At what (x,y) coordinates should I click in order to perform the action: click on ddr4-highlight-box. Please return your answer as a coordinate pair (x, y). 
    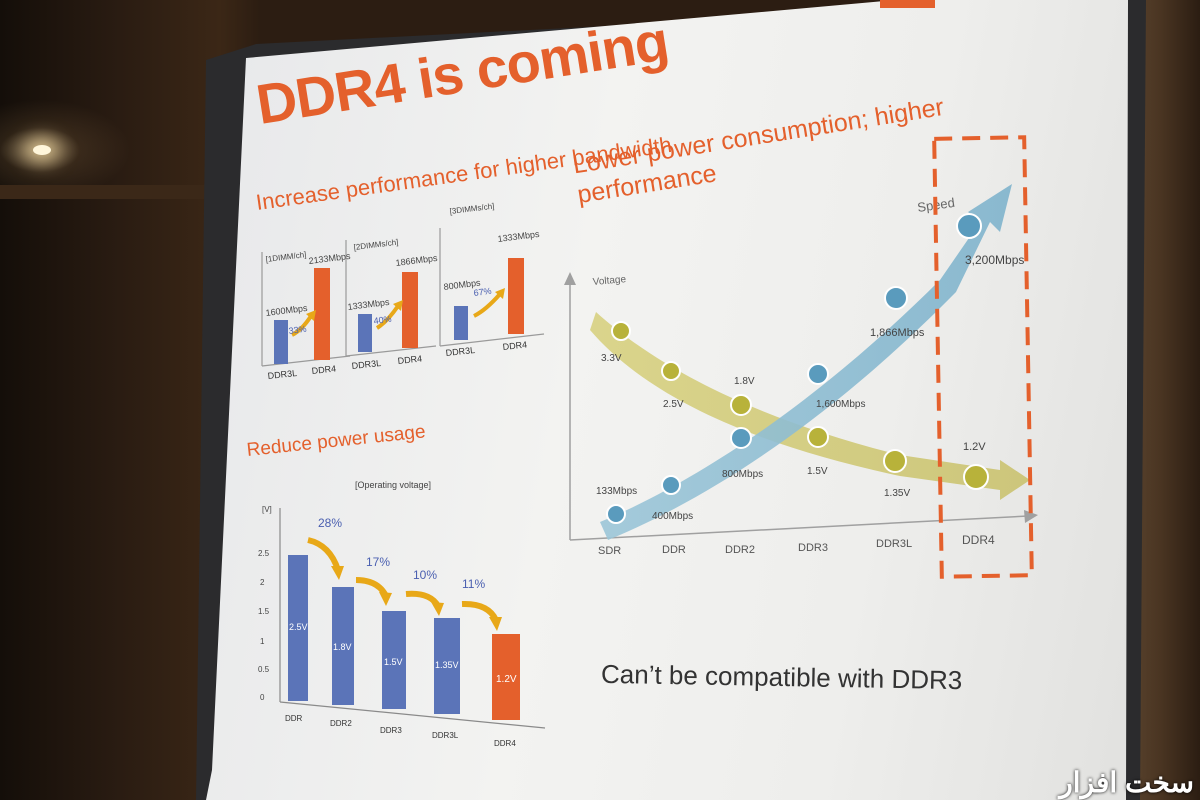
    Looking at the image, I should click on (983, 357).